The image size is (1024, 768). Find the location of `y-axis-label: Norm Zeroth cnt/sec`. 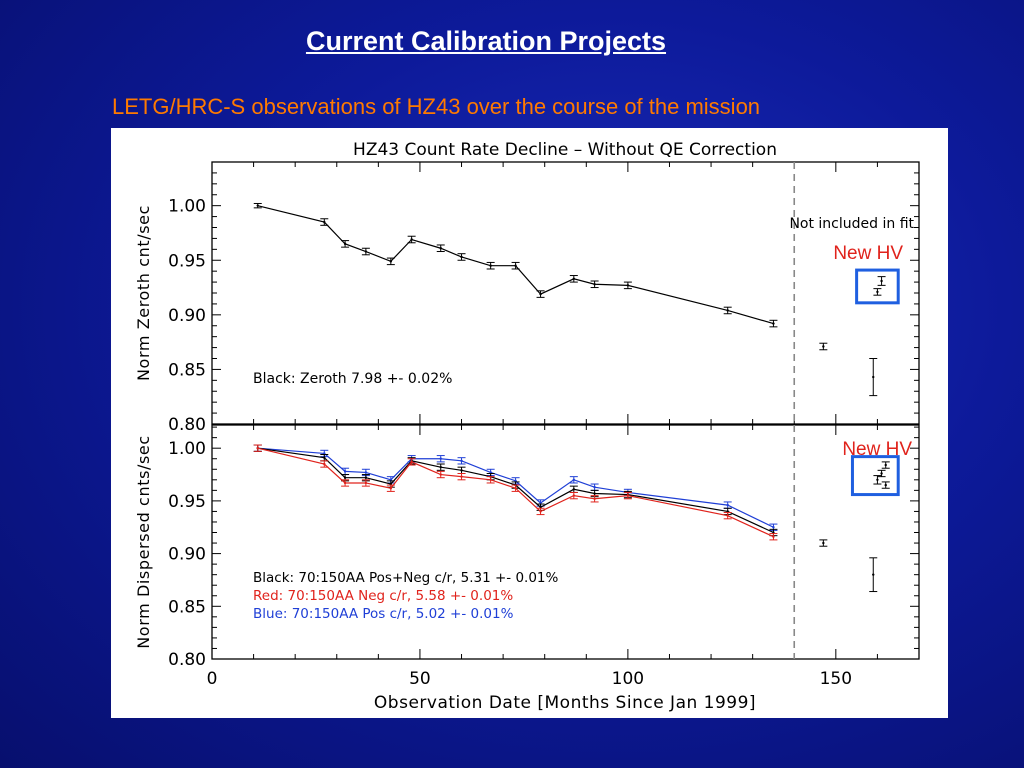

y-axis-label: Norm Zeroth cnt/sec is located at coordinates (143, 293).